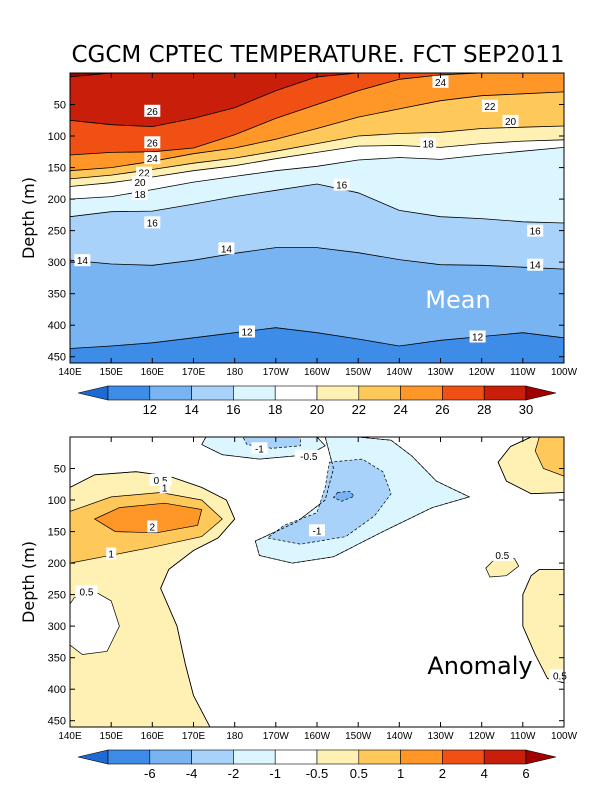 The height and width of the screenshot is (800, 600). What do you see at coordinates (150, 773) in the screenshot?
I see `colorbar-tick-label: -6` at bounding box center [150, 773].